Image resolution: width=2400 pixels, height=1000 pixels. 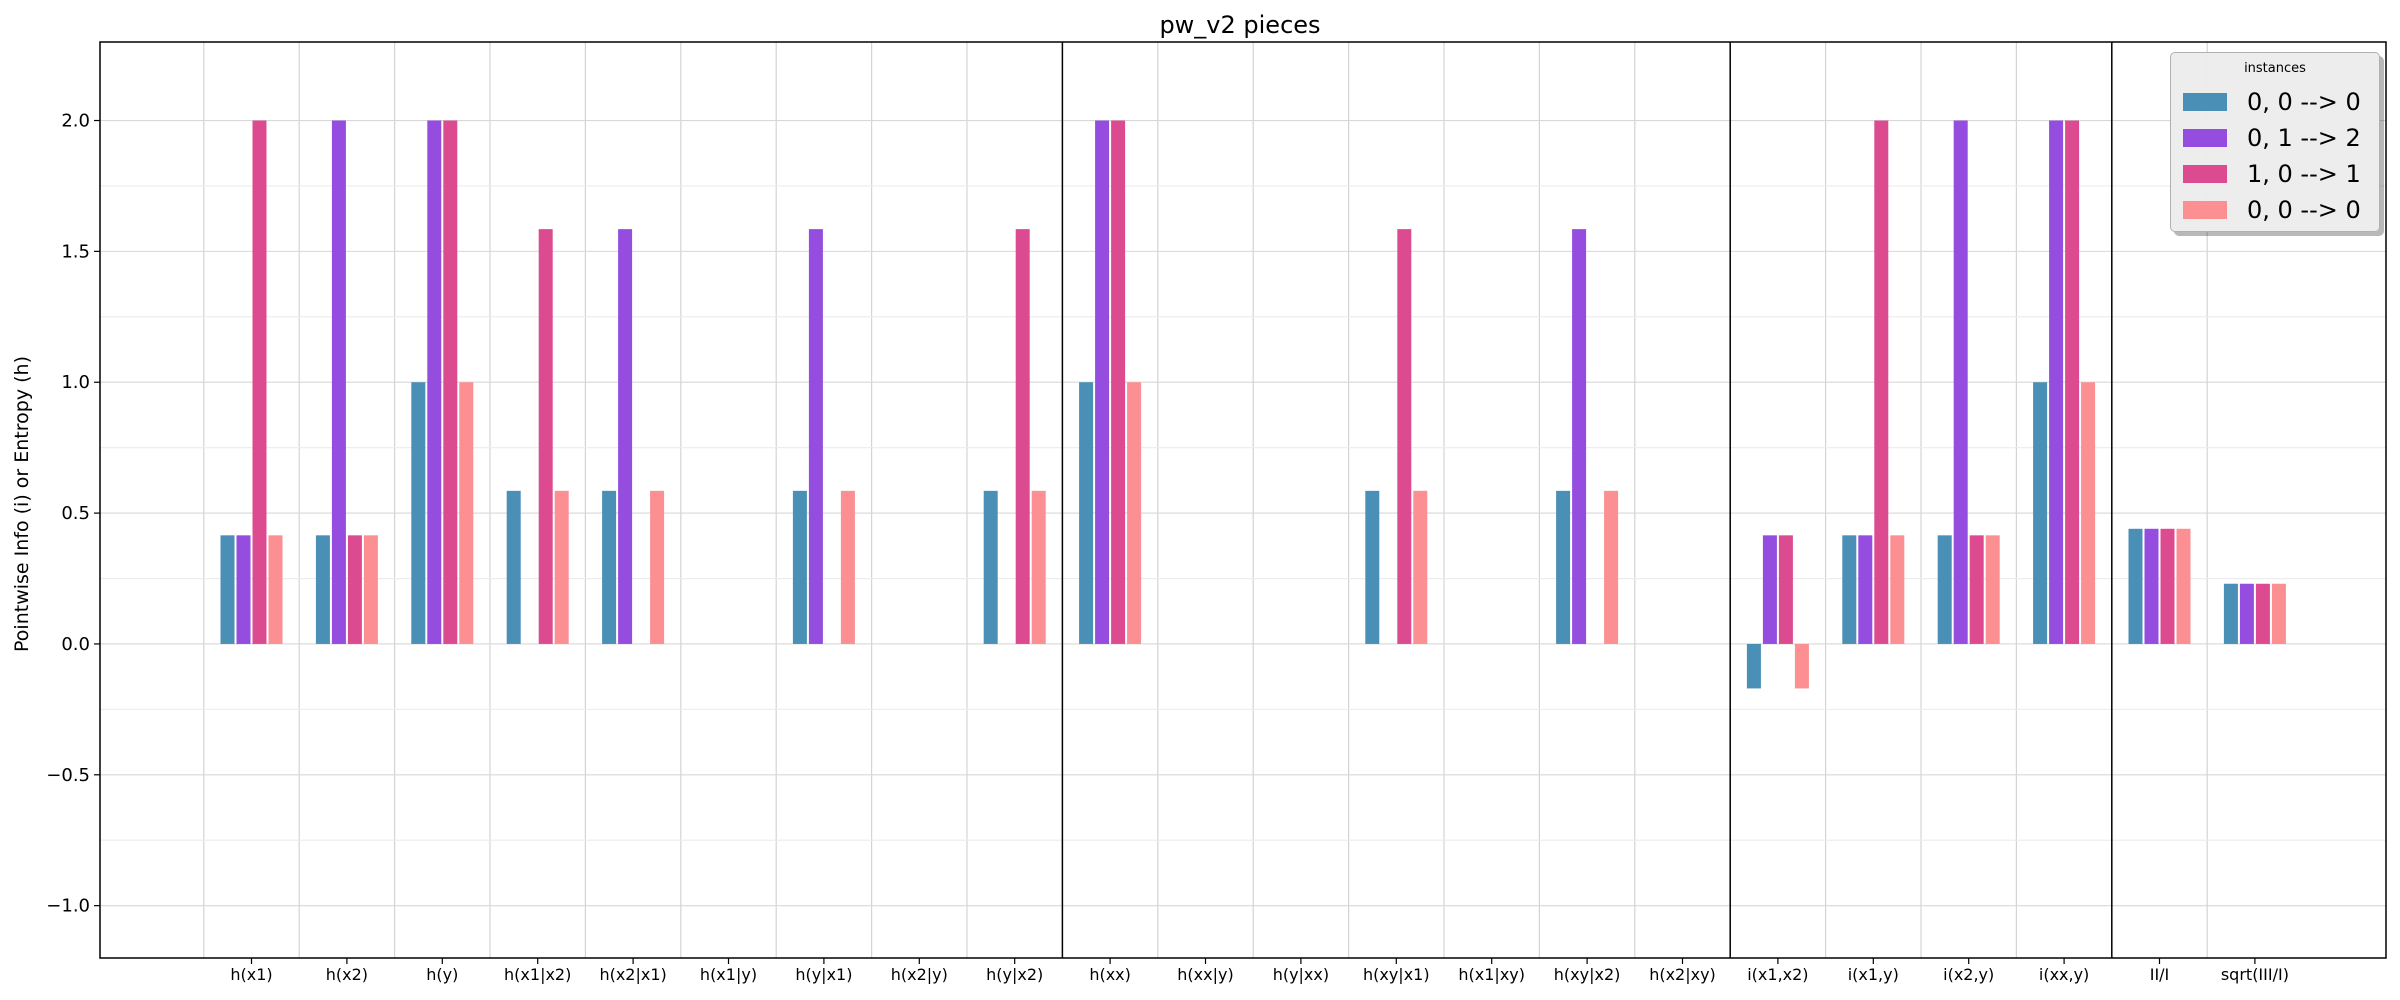 What do you see at coordinates (68, 775) in the screenshot?
I see `y-tick-label: −0.5` at bounding box center [68, 775].